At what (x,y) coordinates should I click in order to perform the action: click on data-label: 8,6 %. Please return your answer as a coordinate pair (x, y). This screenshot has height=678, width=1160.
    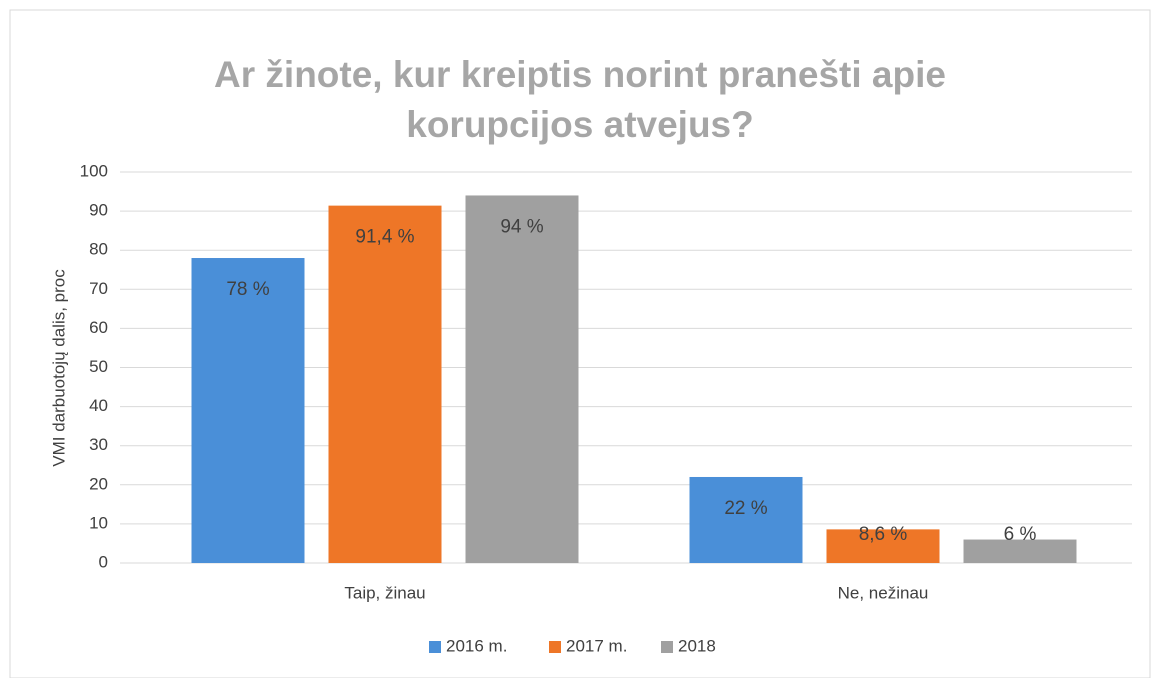
    Looking at the image, I should click on (883, 534).